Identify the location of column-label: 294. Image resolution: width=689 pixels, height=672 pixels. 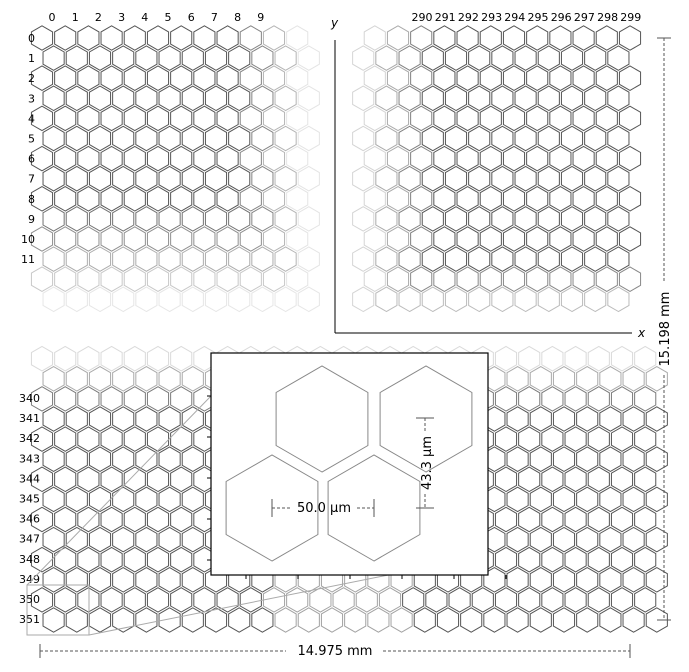
(514, 17).